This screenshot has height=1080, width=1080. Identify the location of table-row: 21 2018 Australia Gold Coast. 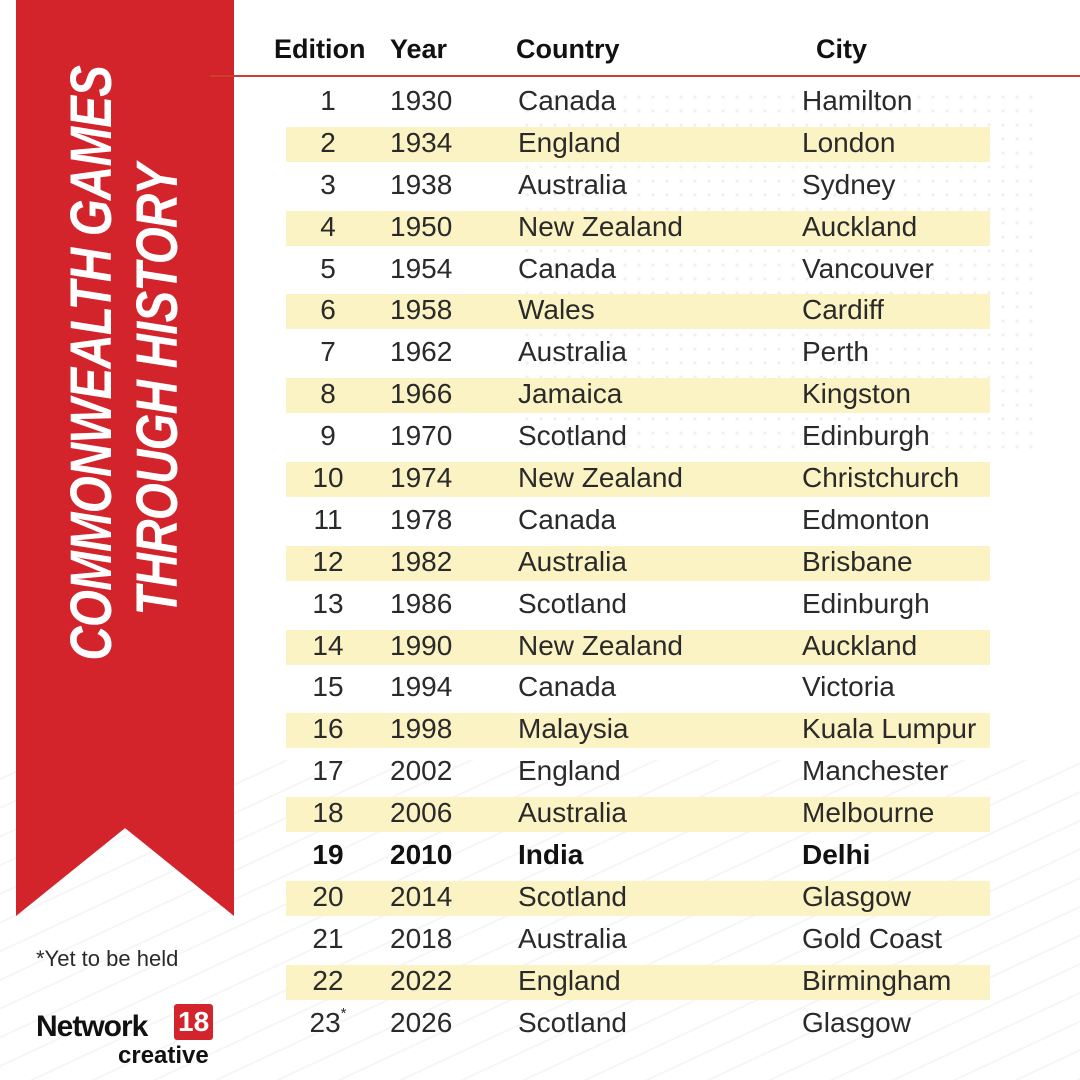
(540, 940).